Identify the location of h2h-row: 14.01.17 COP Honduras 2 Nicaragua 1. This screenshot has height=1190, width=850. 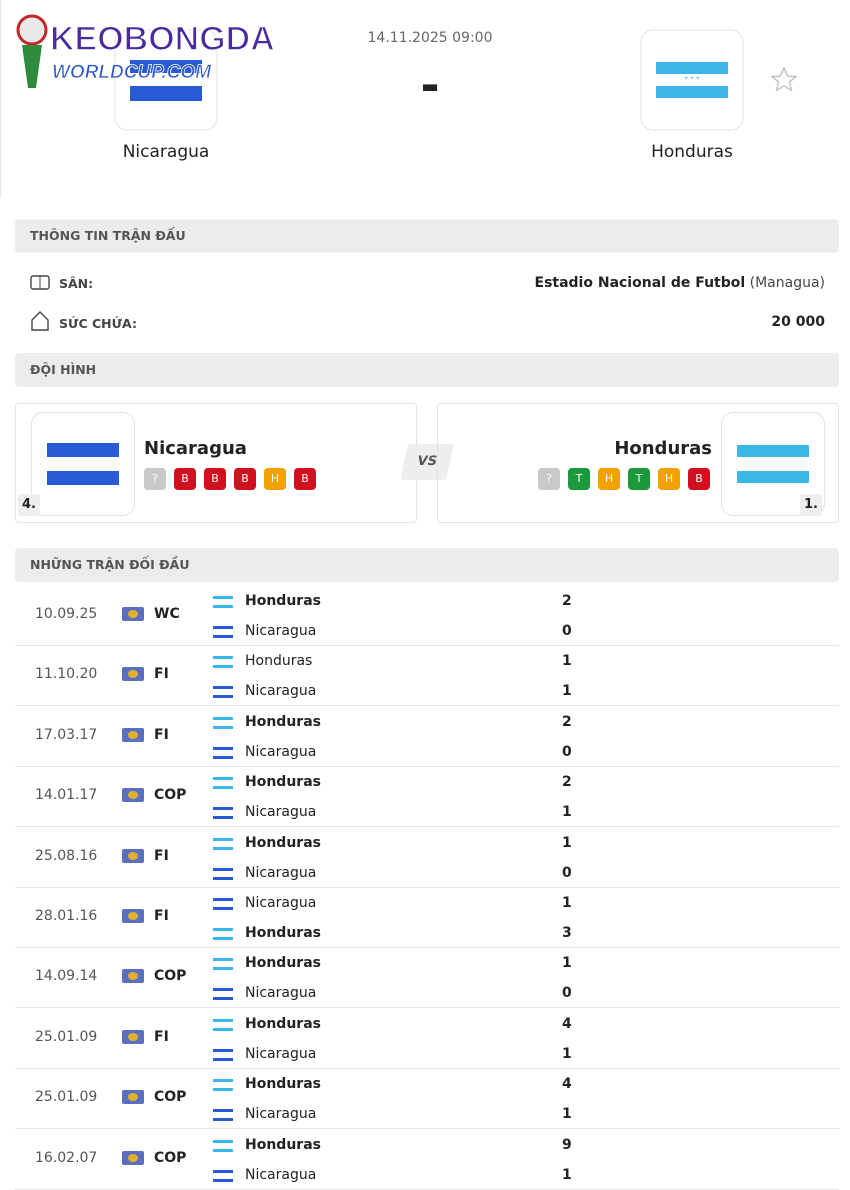
(427, 797).